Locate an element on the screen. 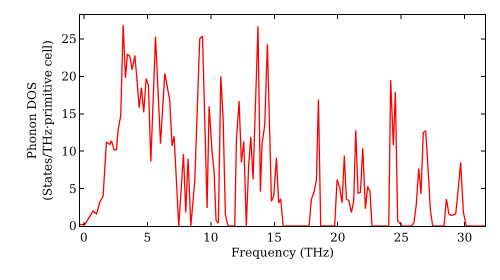  y-tick-label: 0 is located at coordinates (72, 226).